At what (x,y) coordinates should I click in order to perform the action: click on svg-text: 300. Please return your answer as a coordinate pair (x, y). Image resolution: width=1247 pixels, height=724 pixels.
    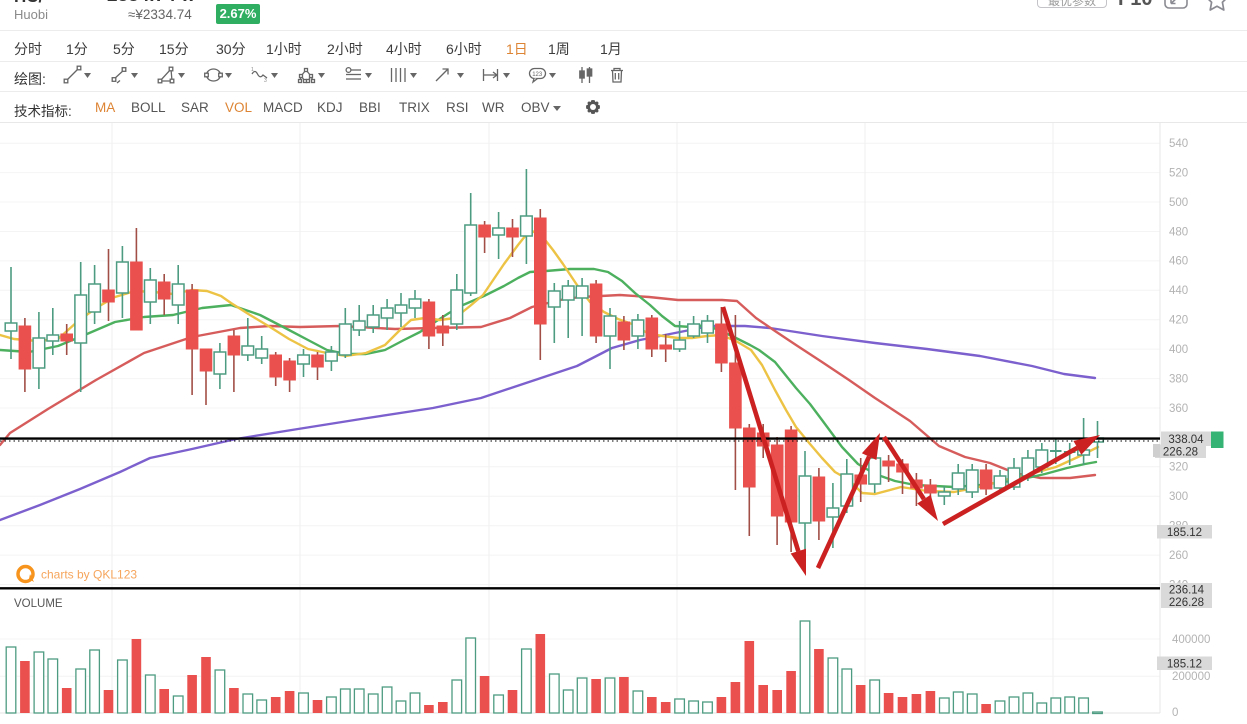
    Looking at the image, I should click on (1178, 497).